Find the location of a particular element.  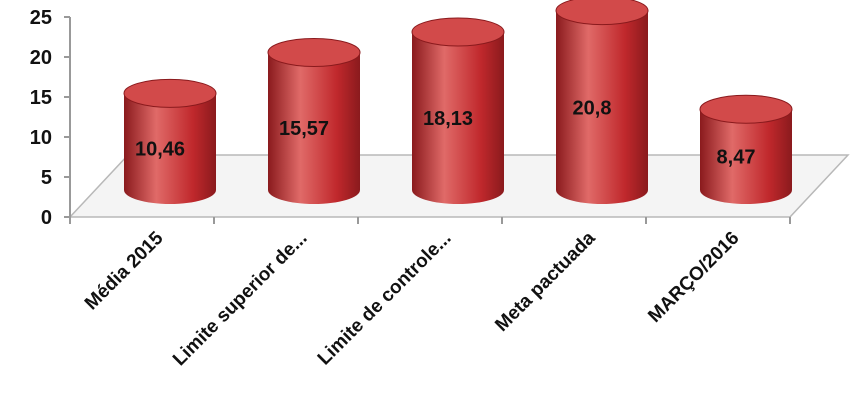

data-label: 20,8 is located at coordinates (592, 108).